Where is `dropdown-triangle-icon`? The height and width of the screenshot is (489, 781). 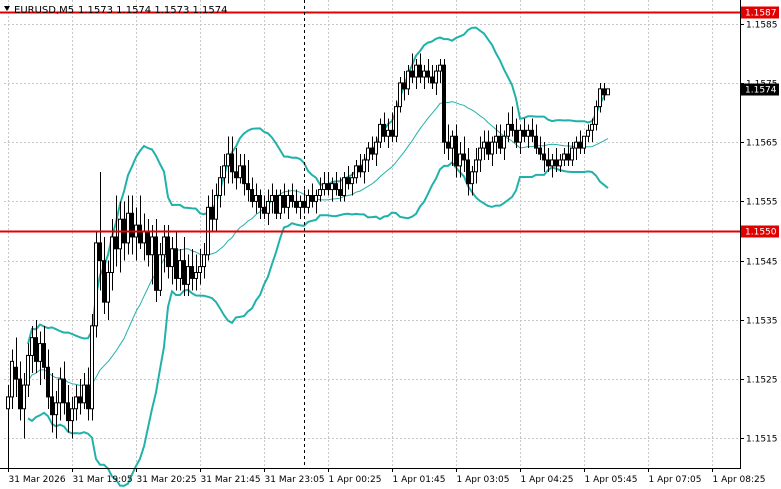 dropdown-triangle-icon is located at coordinates (7, 8).